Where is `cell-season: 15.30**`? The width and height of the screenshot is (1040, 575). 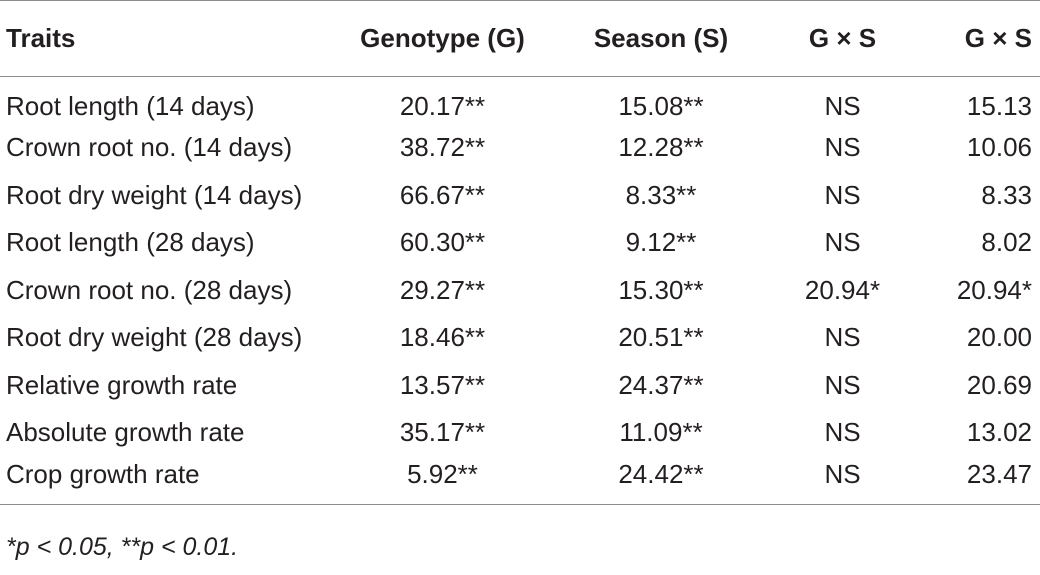 cell-season: 15.30** is located at coordinates (661, 289).